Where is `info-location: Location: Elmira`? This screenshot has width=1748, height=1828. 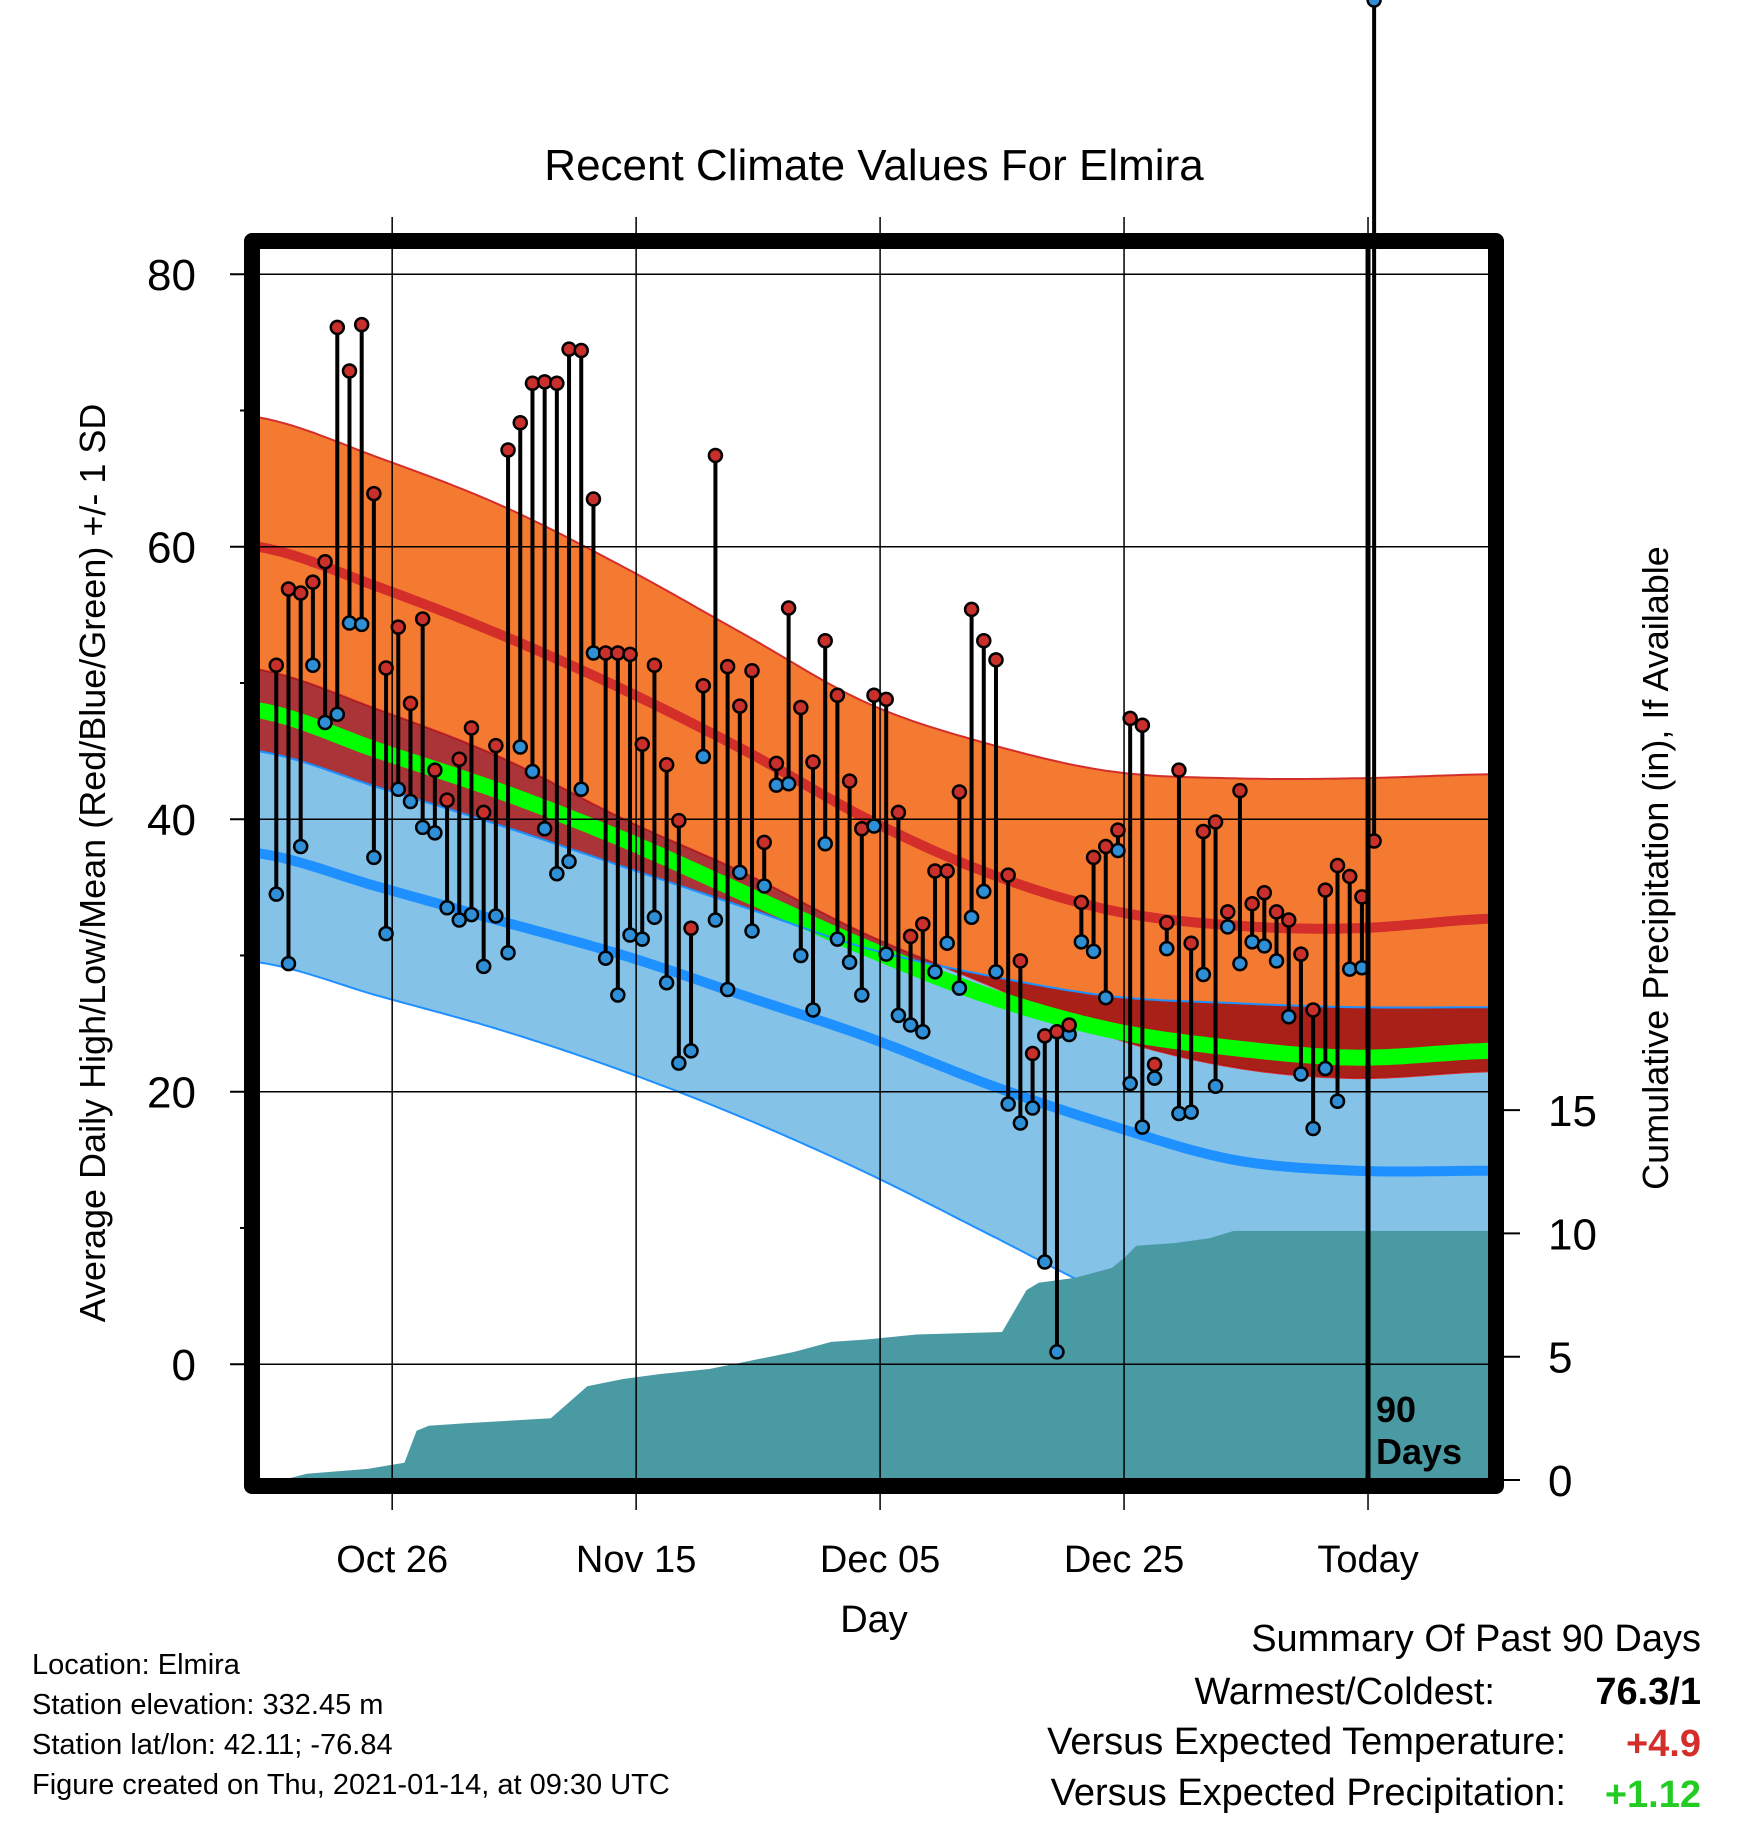
info-location: Location: Elmira is located at coordinates (136, 1665).